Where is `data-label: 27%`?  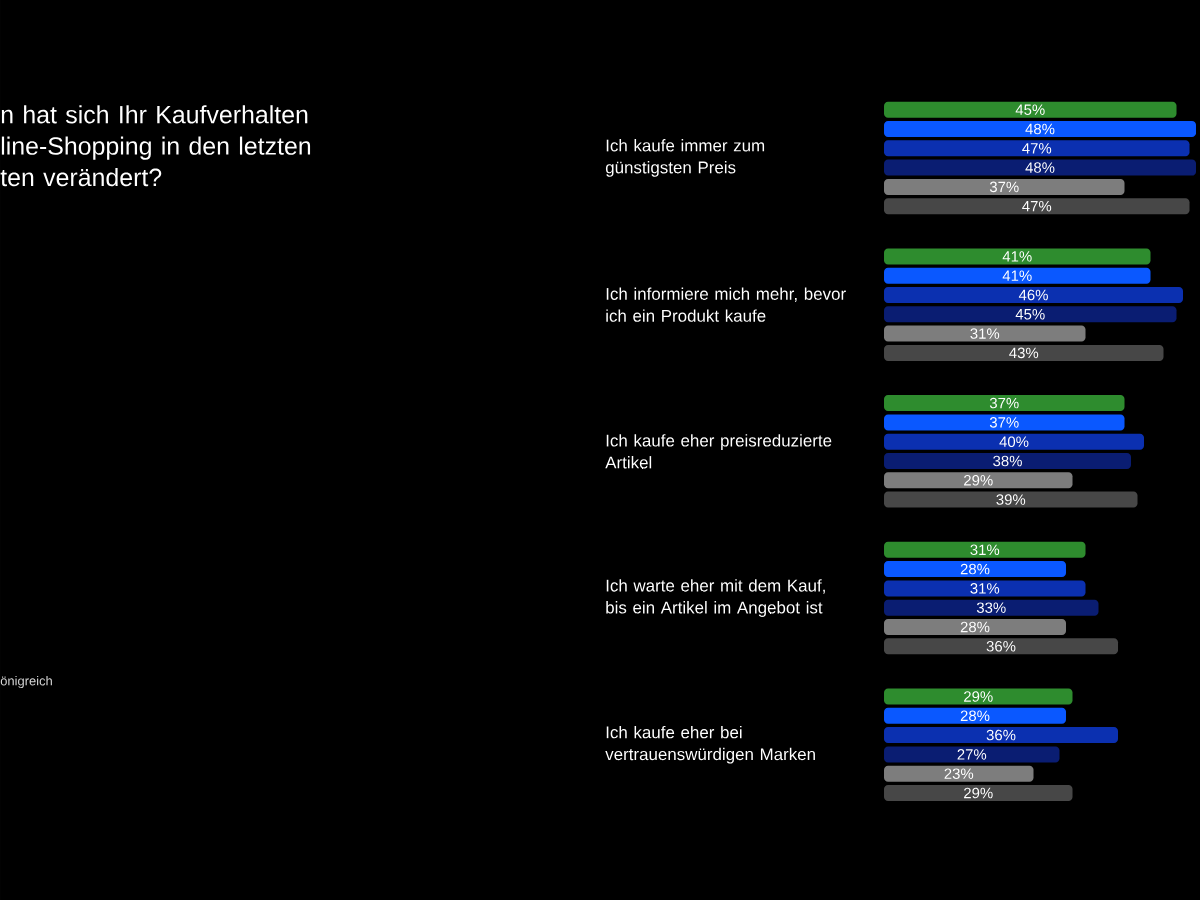 data-label: 27% is located at coordinates (972, 754).